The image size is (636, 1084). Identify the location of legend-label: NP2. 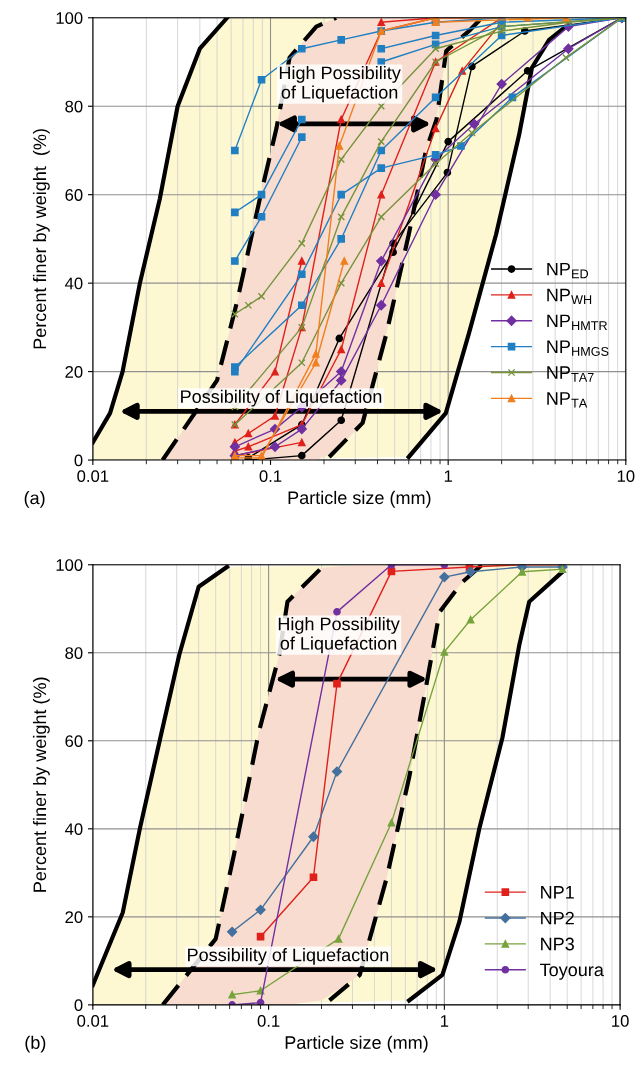
(557, 918).